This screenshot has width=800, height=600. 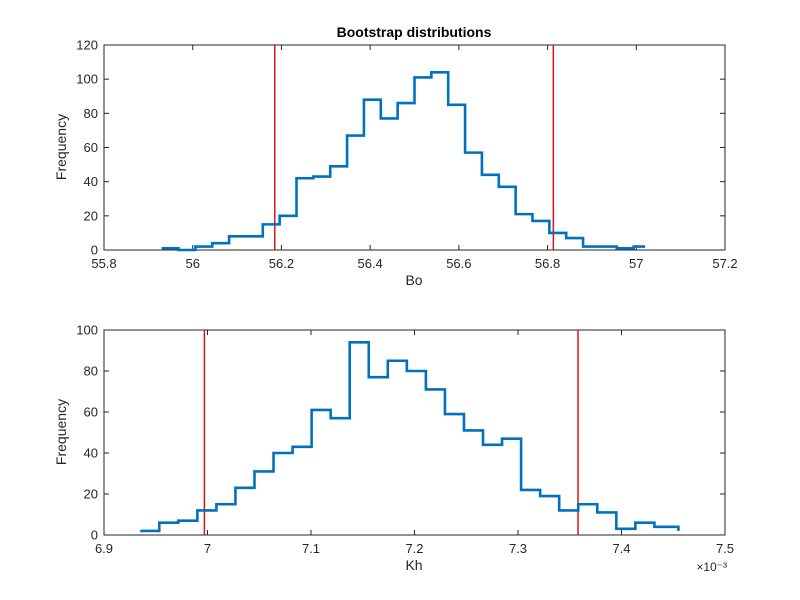 I want to click on x-tick-label: 7.2, so click(x=414, y=548).